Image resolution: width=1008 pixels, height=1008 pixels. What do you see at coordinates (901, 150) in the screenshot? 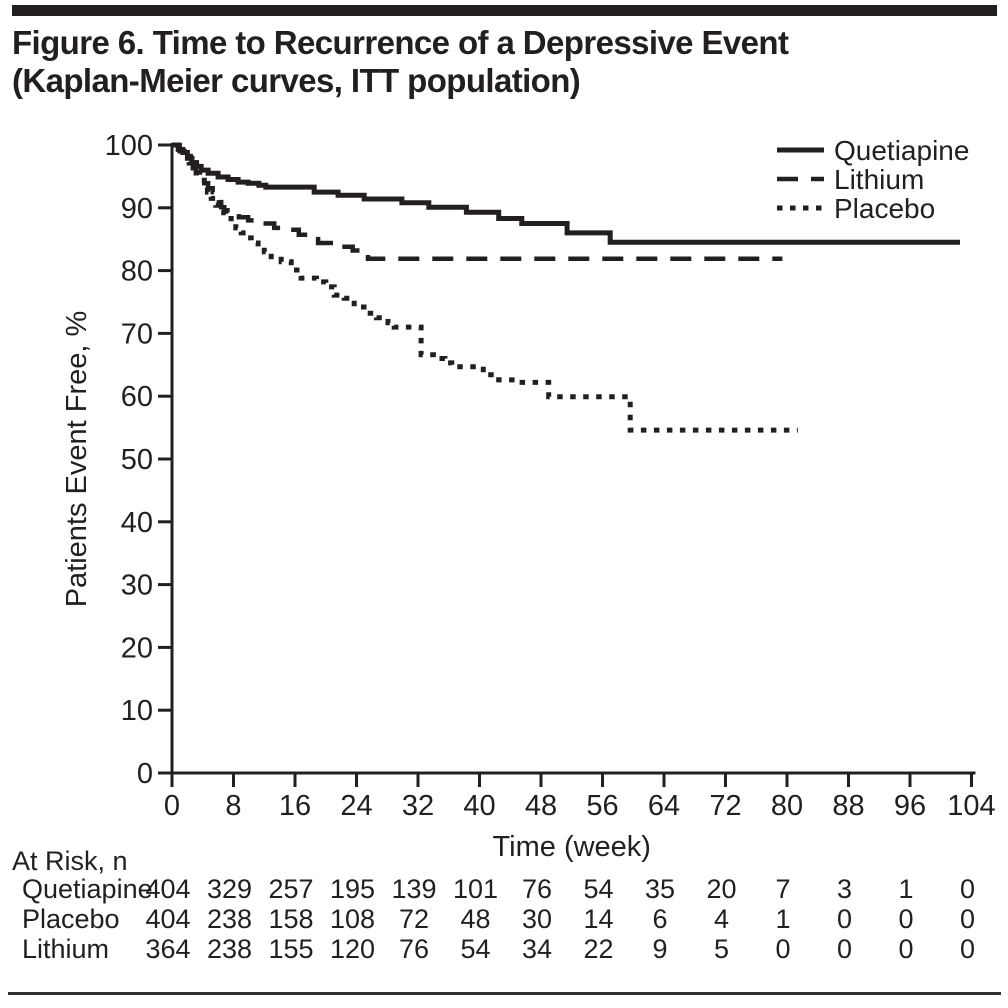
I see `legend-label-quetiapine: Quetiapine` at bounding box center [901, 150].